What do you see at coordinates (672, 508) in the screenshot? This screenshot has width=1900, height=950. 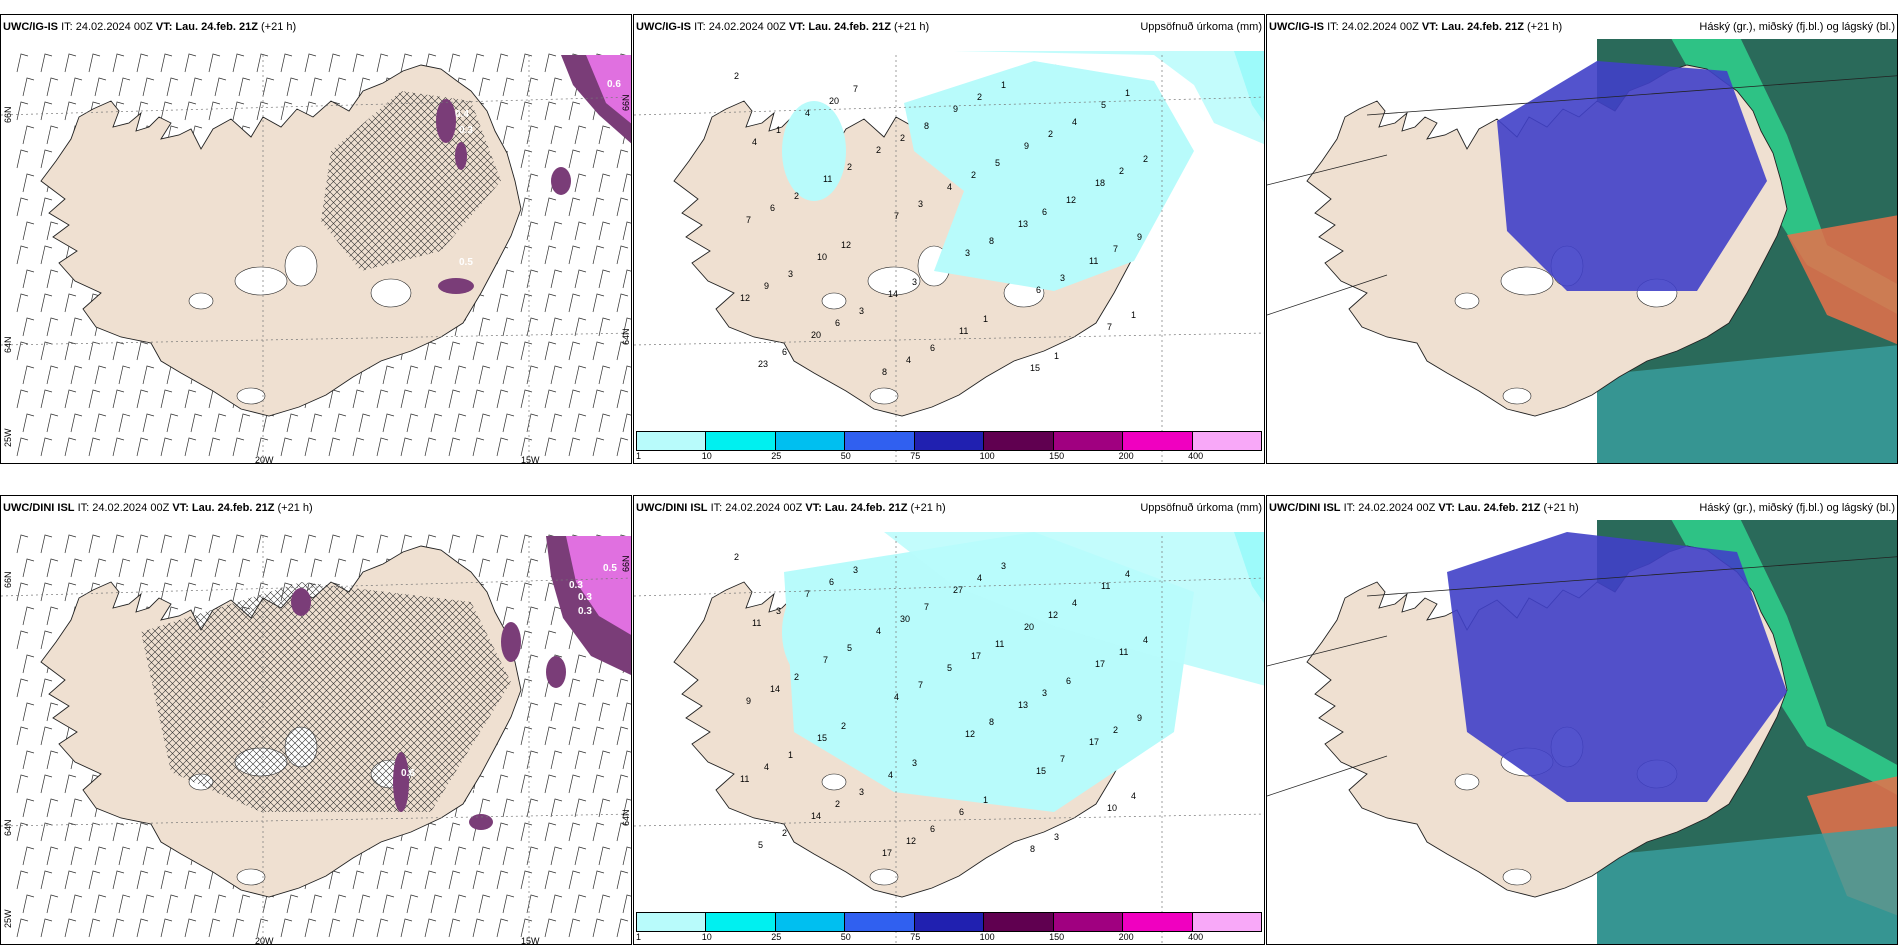 I see `model-name: UWC/DINI ISL` at bounding box center [672, 508].